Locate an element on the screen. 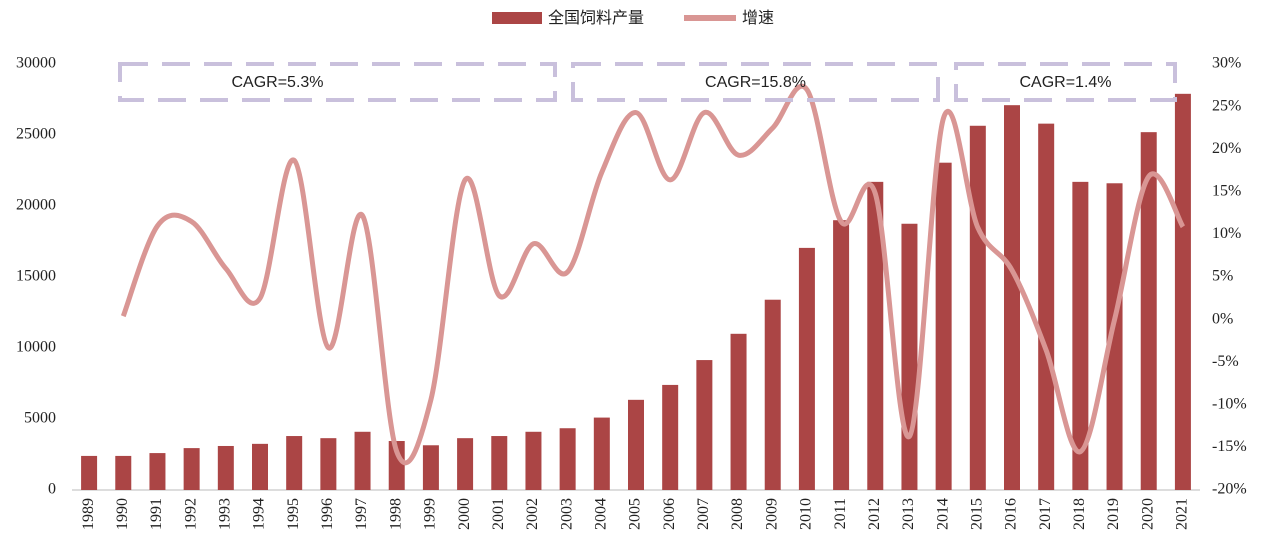 Image resolution: width=1270 pixels, height=538 pixels. y2-tick-label: -15% is located at coordinates (1229, 446).